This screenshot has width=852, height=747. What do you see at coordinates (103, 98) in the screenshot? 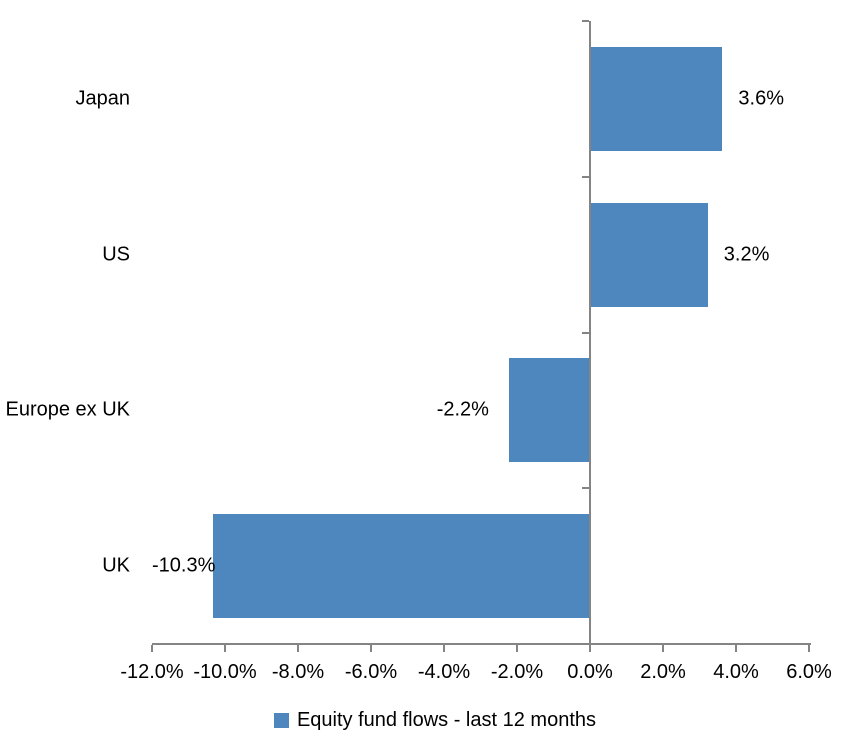
I see `category-label-japan: Japan` at bounding box center [103, 98].